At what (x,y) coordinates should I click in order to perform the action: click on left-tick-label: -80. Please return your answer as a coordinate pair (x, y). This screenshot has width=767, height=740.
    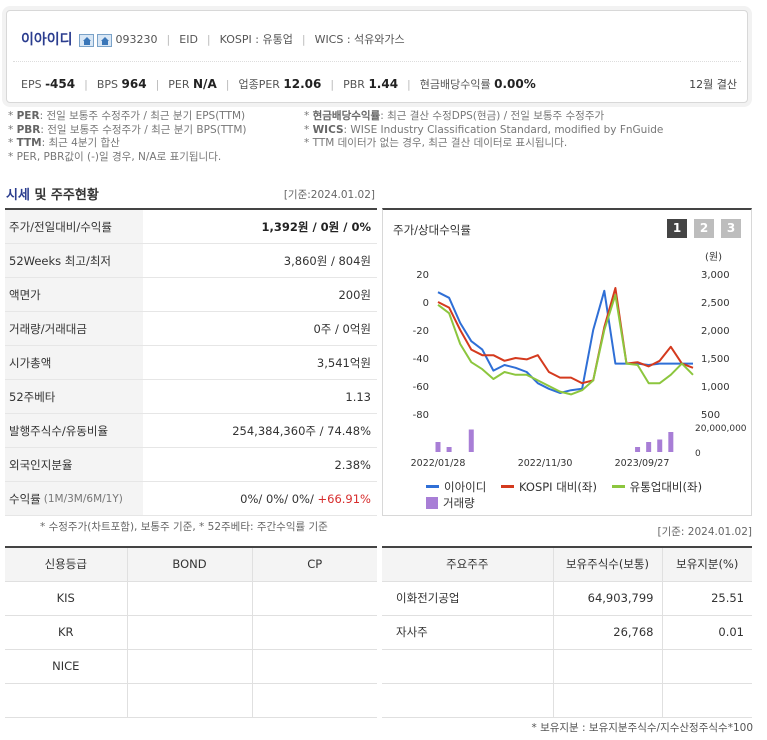
    Looking at the image, I should click on (421, 415).